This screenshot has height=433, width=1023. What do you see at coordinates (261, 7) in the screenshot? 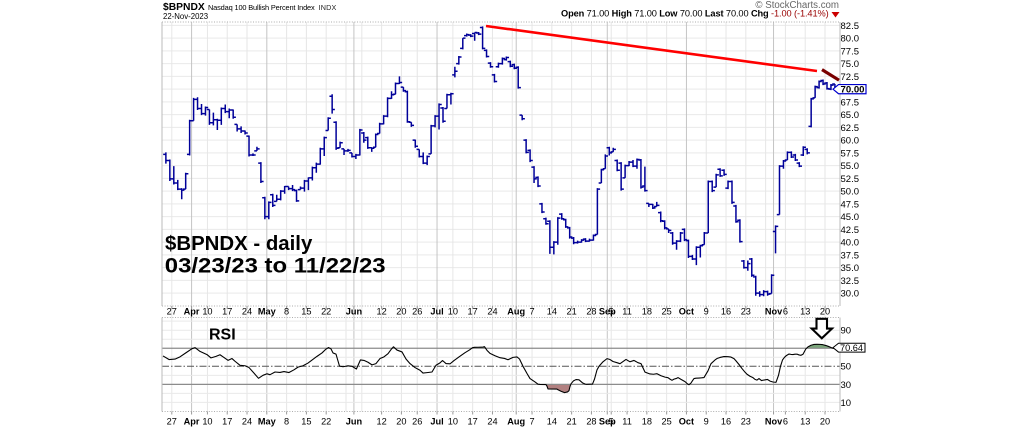
I see `svg-text:Nasdaq 100 Bullish Percent Ind: Nasdaq 100 Bullish Percent Index` at bounding box center [261, 7].